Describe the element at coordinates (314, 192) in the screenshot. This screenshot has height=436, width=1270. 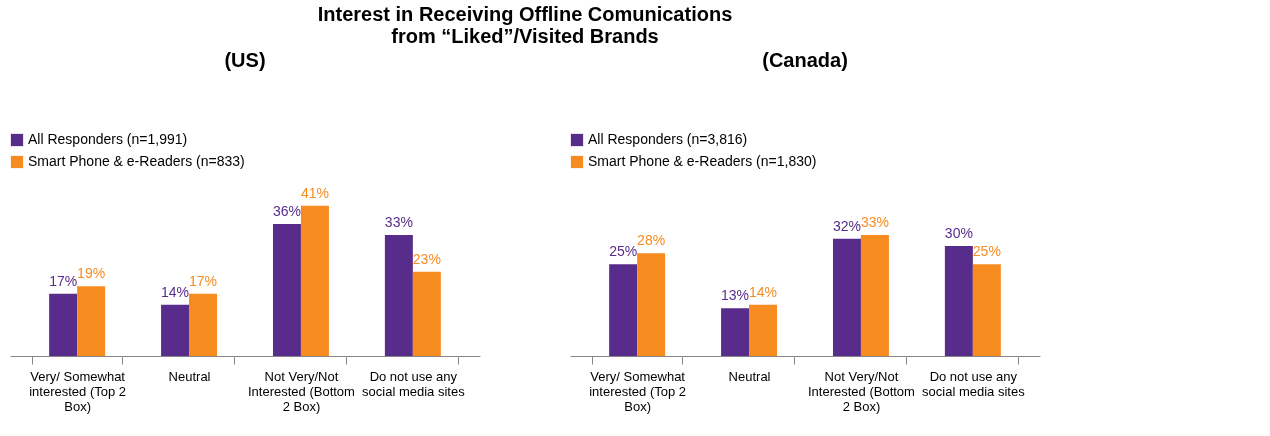
I see `data-label: 41%` at that location.